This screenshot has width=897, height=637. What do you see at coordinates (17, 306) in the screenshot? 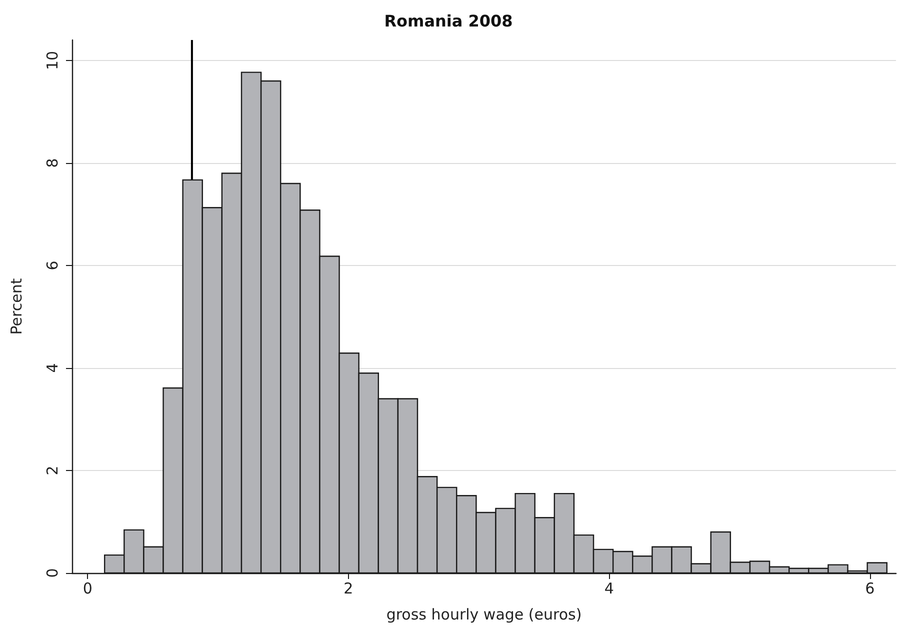
I see `y-axis-title: Percent` at bounding box center [17, 306].